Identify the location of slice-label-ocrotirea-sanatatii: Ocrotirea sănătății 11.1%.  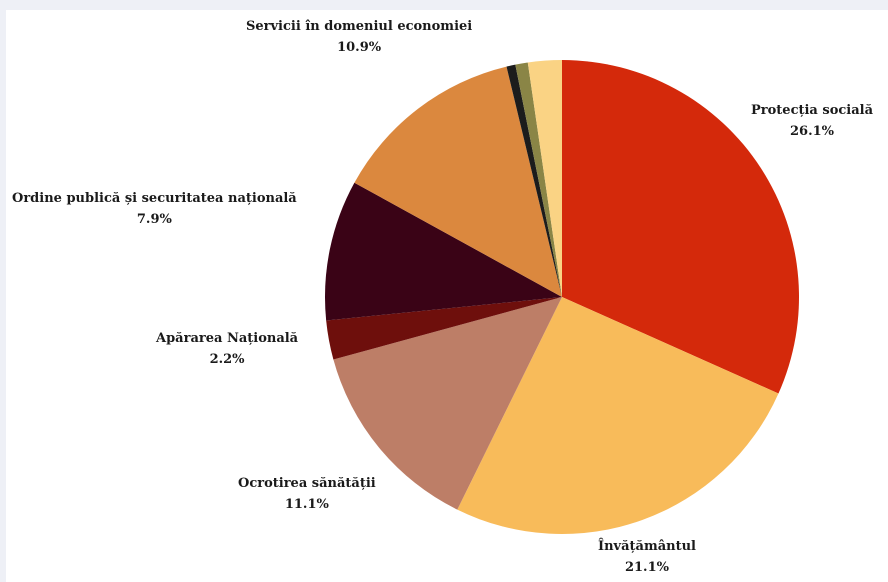
(307, 494).